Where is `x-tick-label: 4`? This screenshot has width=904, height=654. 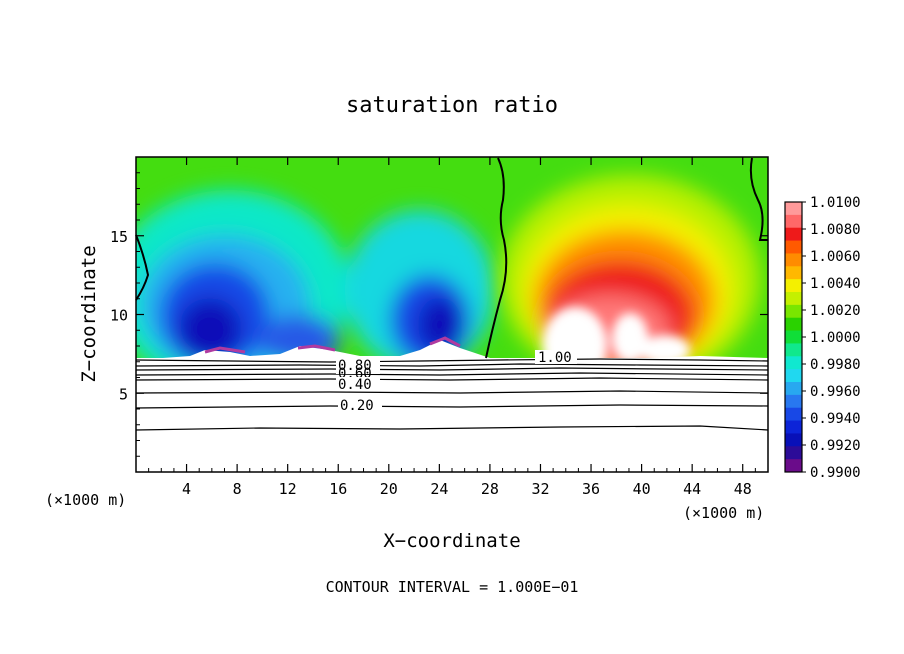
x-tick-label: 4 is located at coordinates (186, 489).